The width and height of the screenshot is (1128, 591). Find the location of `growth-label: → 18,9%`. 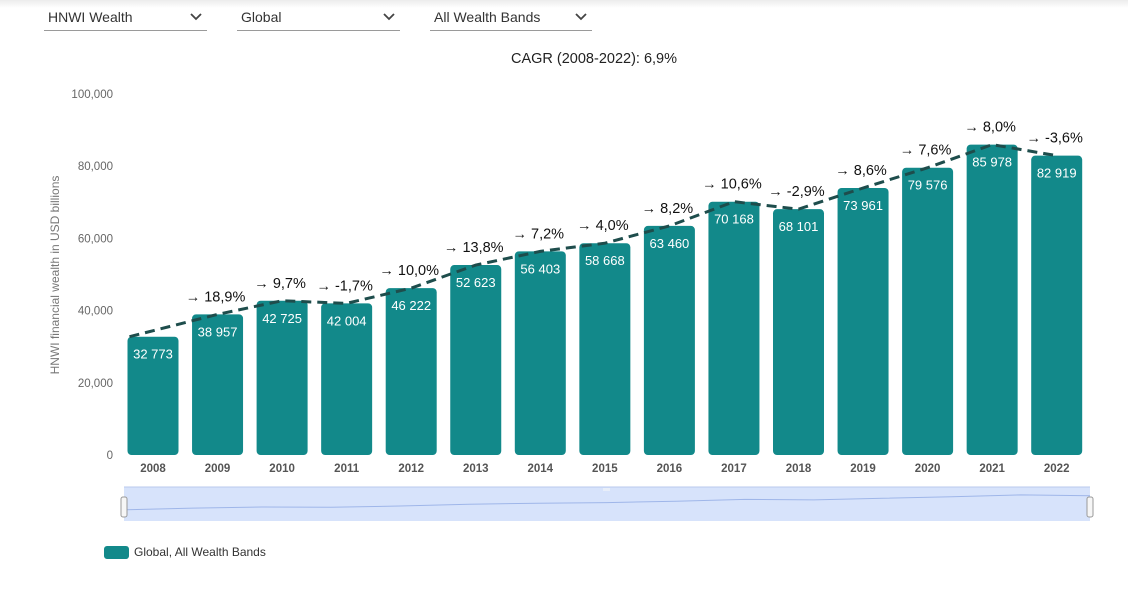

growth-label: → 18,9% is located at coordinates (216, 297).